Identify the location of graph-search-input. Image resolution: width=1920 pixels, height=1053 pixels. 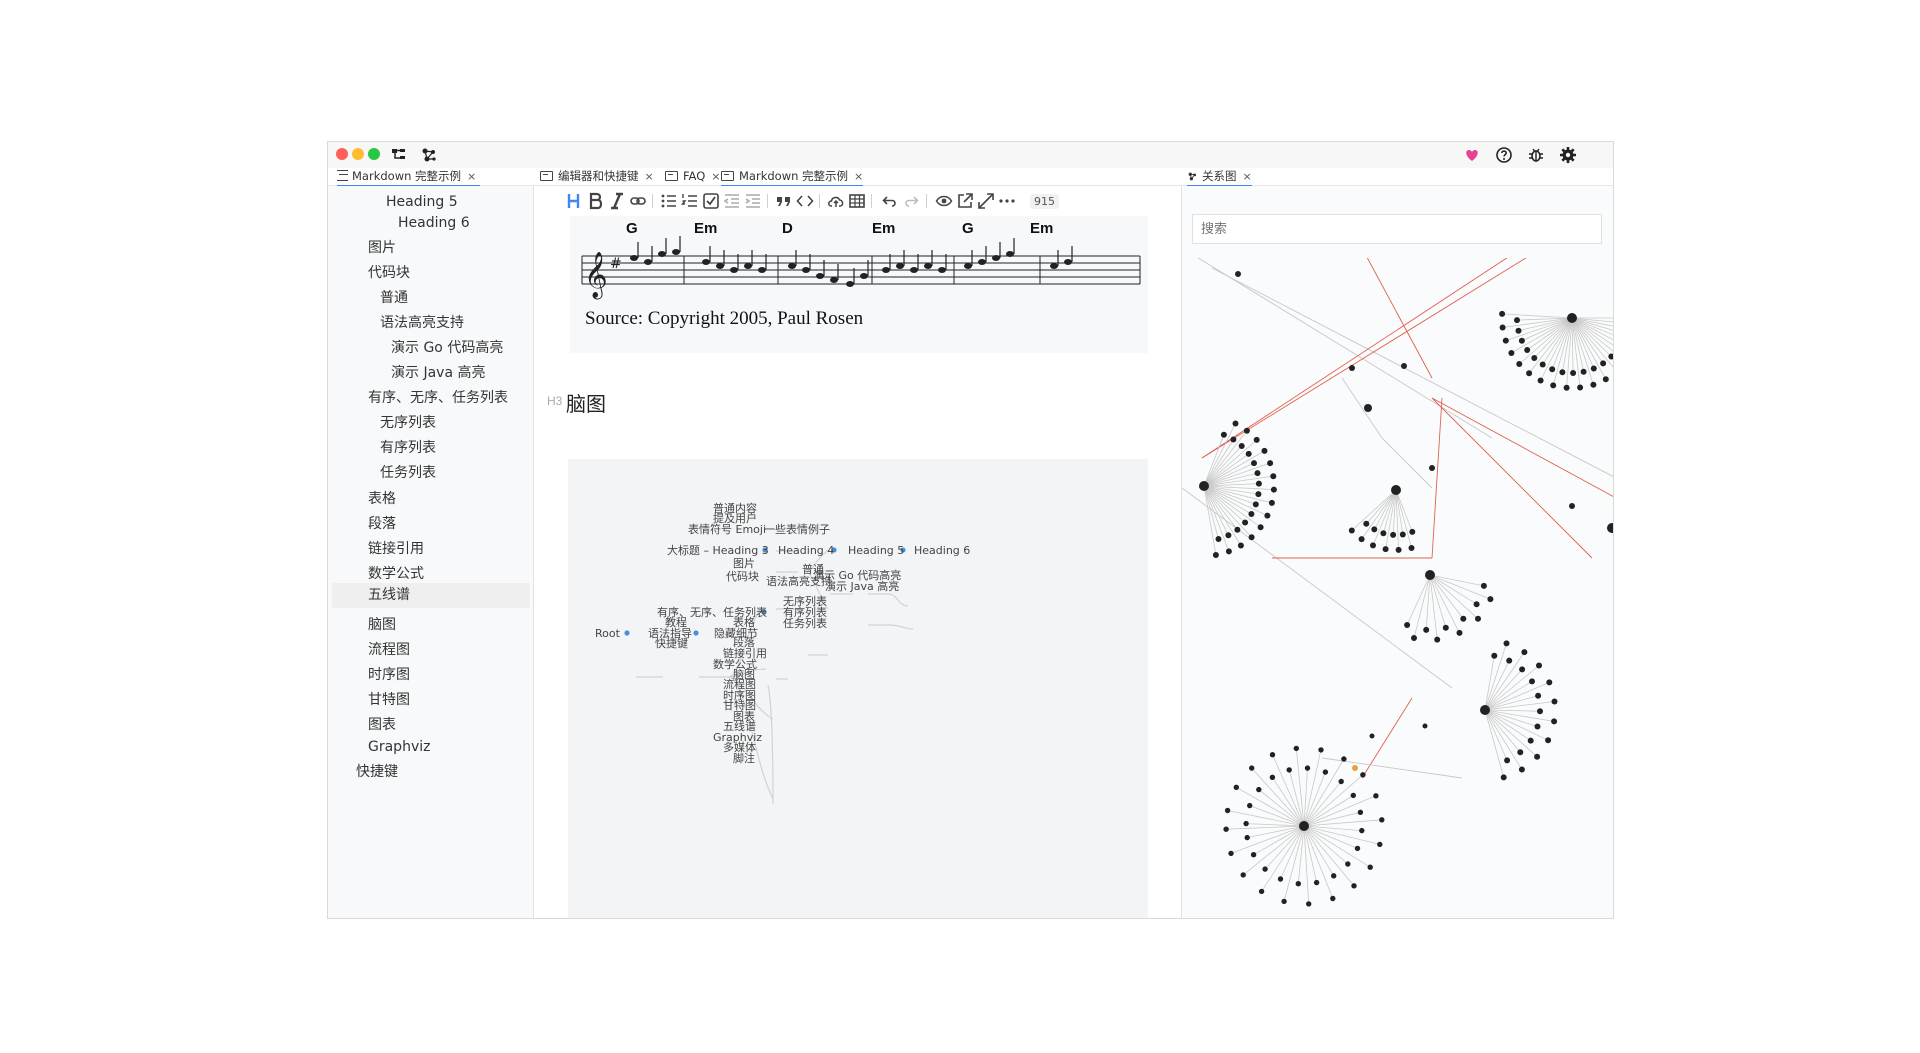
(1397, 229).